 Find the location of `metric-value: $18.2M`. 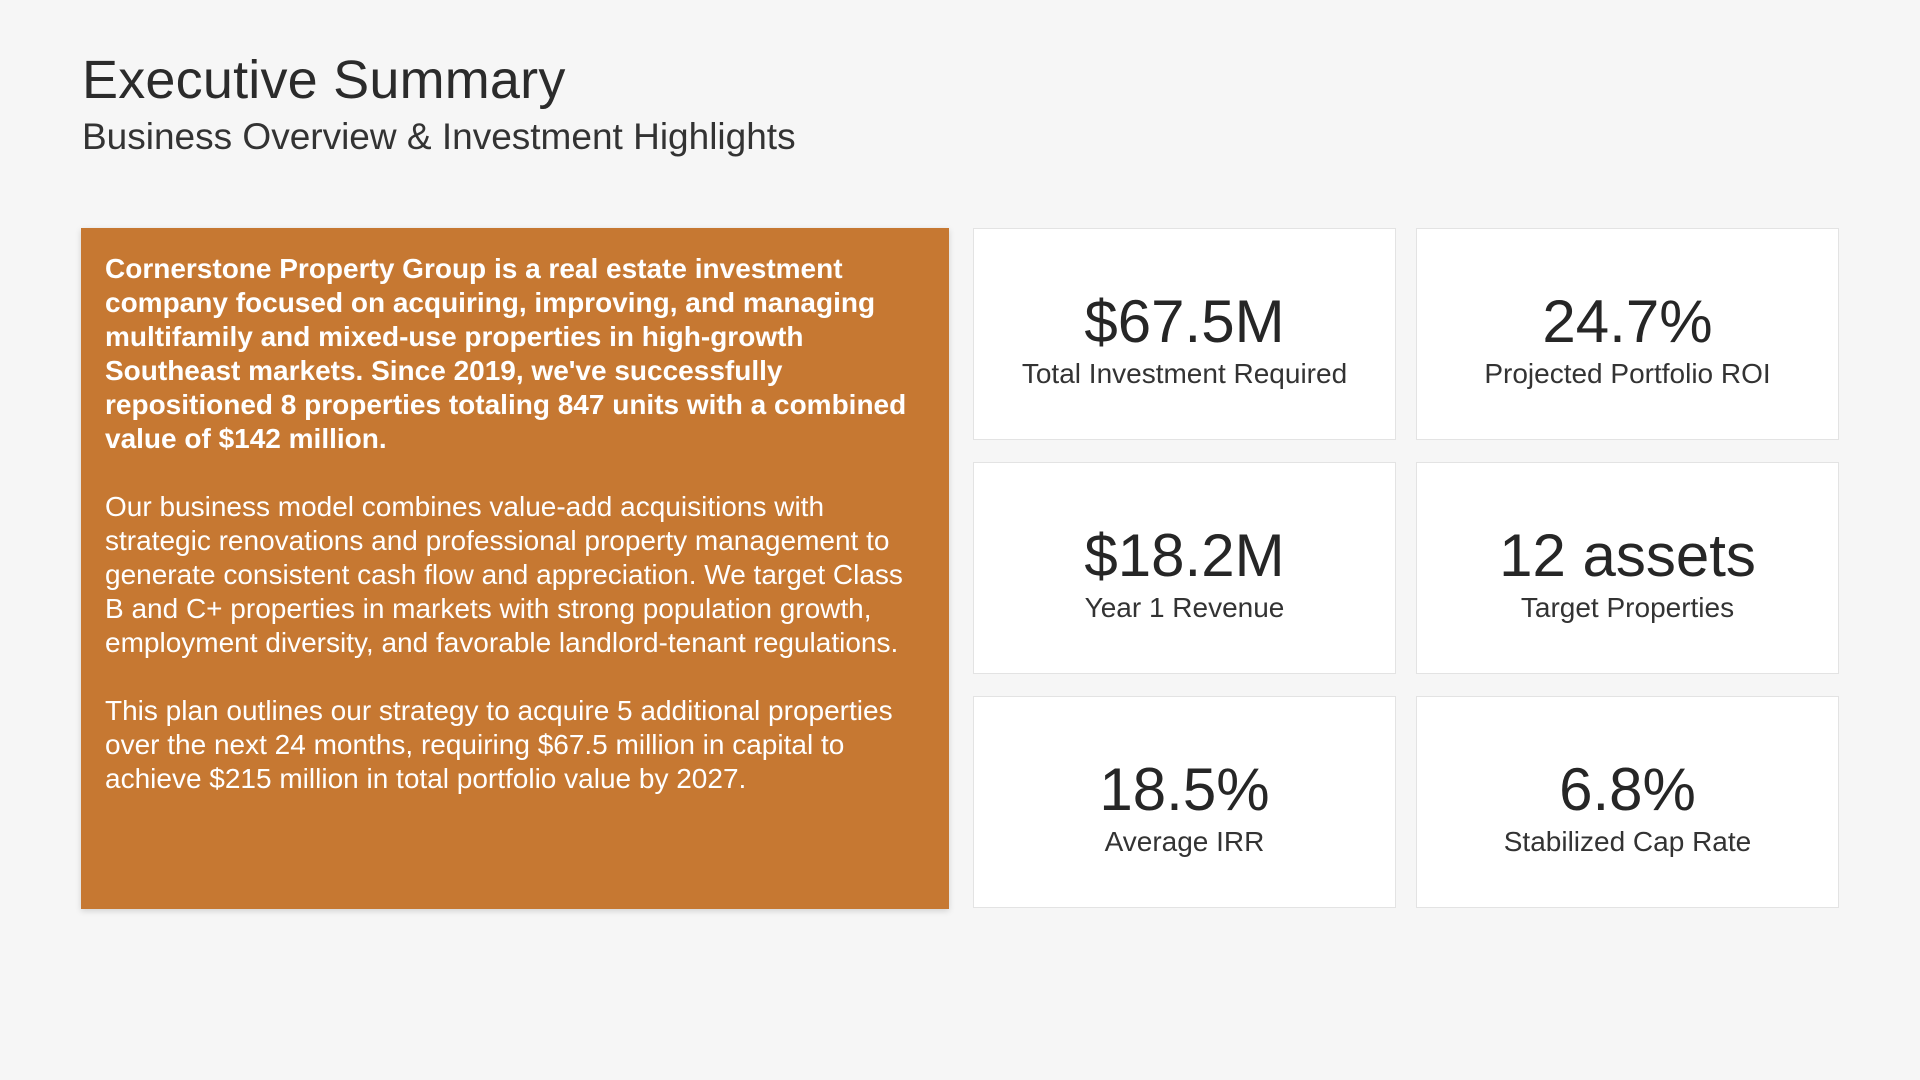

metric-value: $18.2M is located at coordinates (1184, 555).